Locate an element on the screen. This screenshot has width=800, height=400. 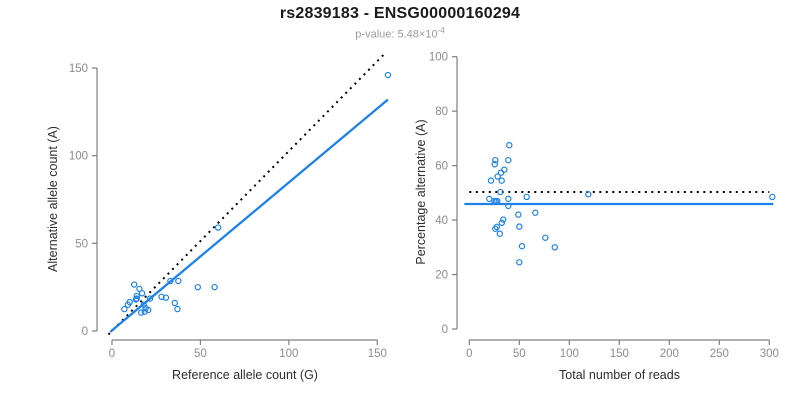
figure-subtitle: p-value: 5.48×10-4 is located at coordinates (400, 33).